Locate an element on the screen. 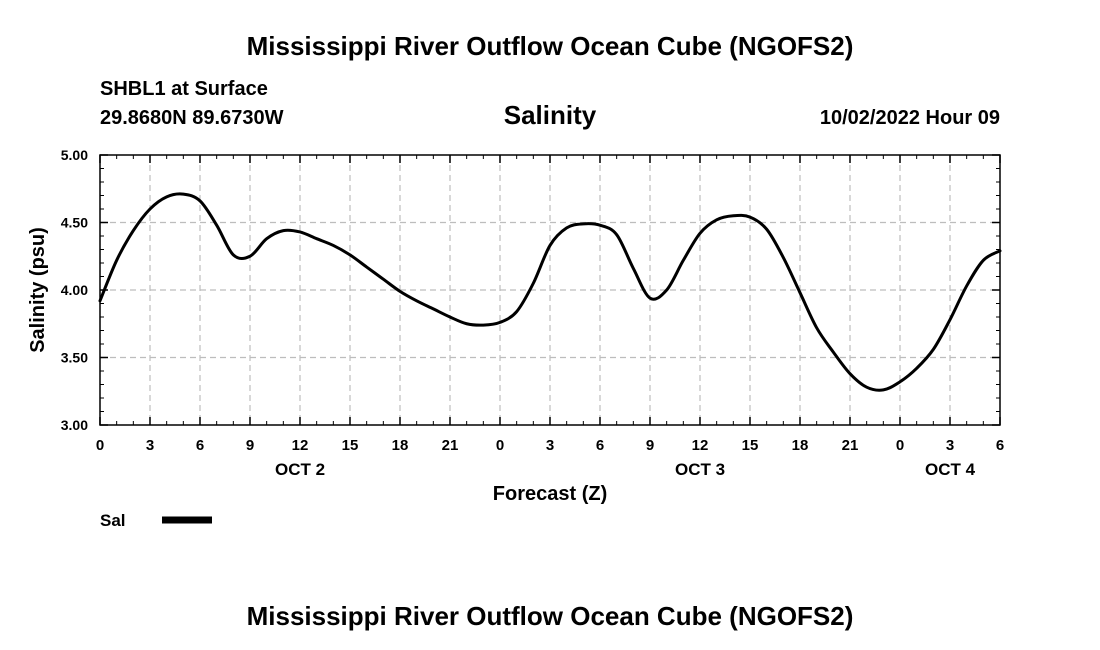  x-tick-labels: 0 3 6 9 12 15 18 21 0 3 6 9 12 15 18 21 0 3 6 is located at coordinates (550, 445).